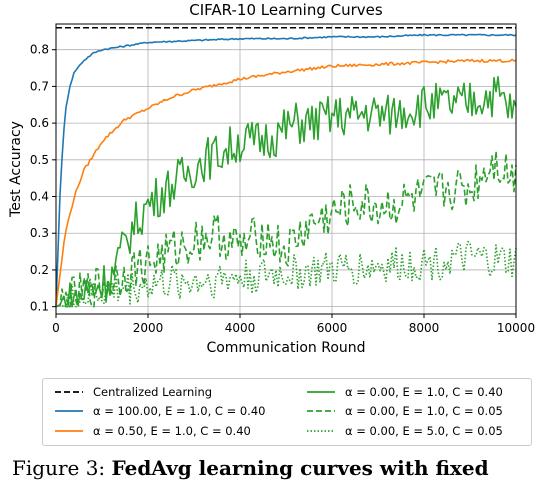 The height and width of the screenshot is (480, 544). I want to click on x-tick-label: 6000, so click(332, 328).